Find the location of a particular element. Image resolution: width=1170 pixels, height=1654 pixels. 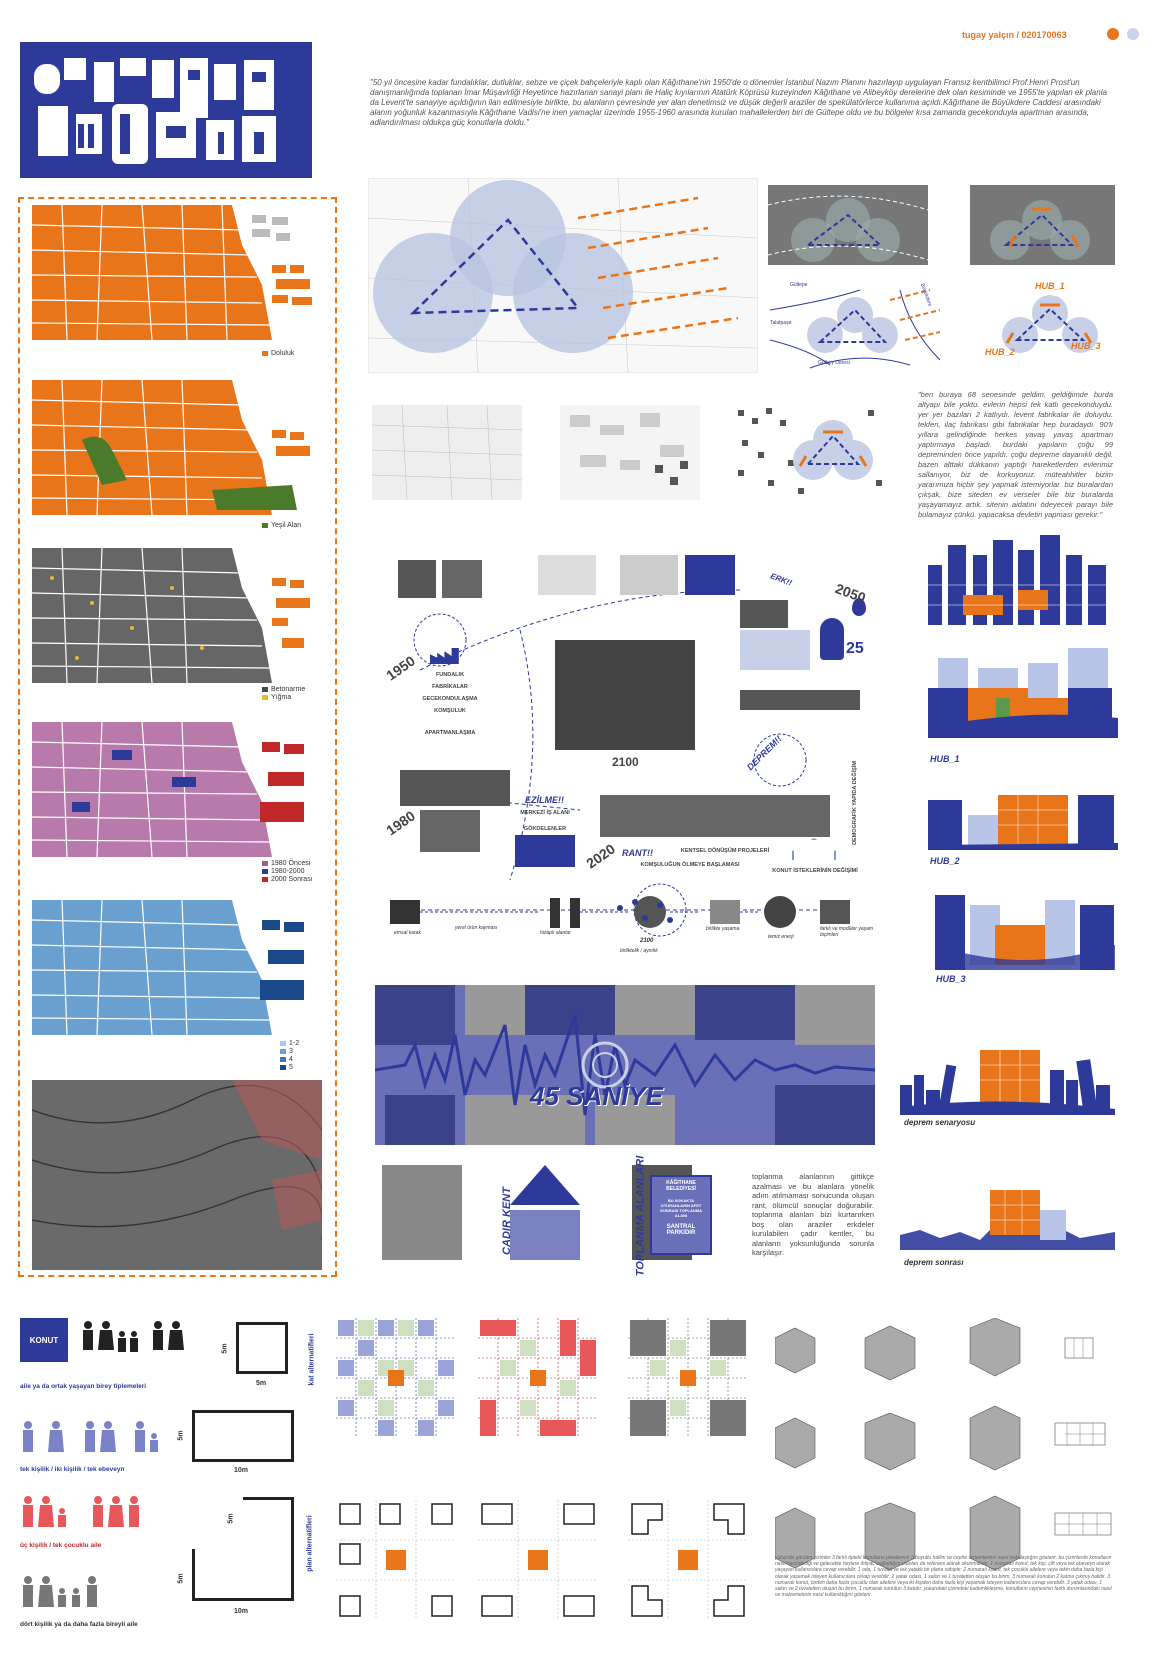

stage-fabrikalar: FABRİKALAR is located at coordinates (450, 687).